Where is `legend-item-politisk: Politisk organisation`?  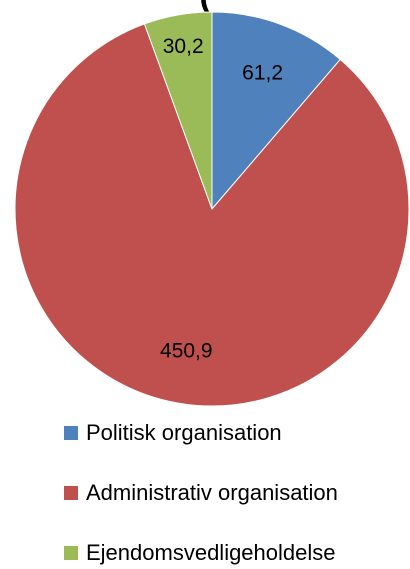
legend-item-politisk: Politisk organisation is located at coordinates (173, 433).